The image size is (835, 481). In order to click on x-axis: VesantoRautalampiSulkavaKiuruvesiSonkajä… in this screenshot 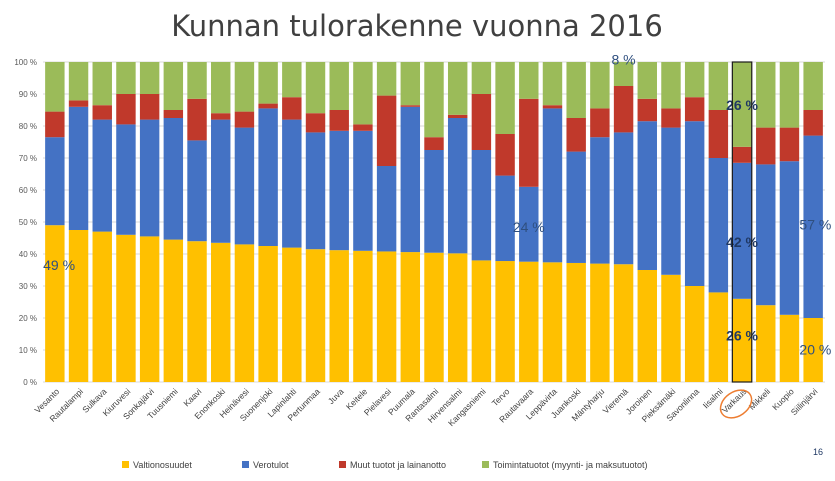, I will do `click(425, 407)`.